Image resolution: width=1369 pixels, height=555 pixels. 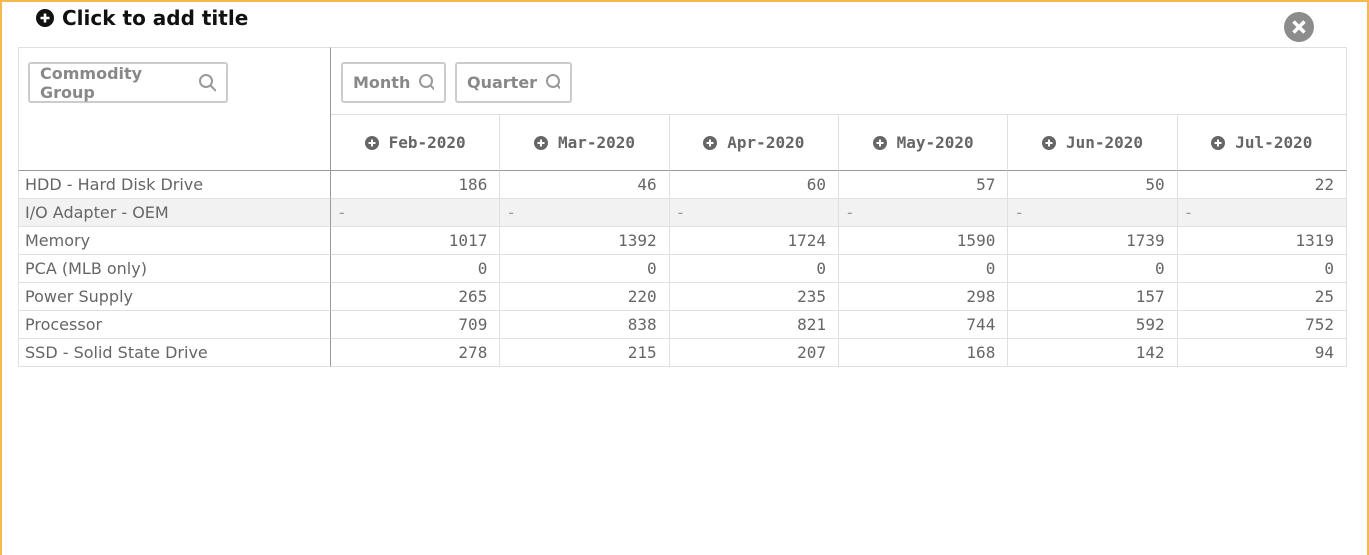 I want to click on filter-button: Commodity Group, so click(x=128, y=82).